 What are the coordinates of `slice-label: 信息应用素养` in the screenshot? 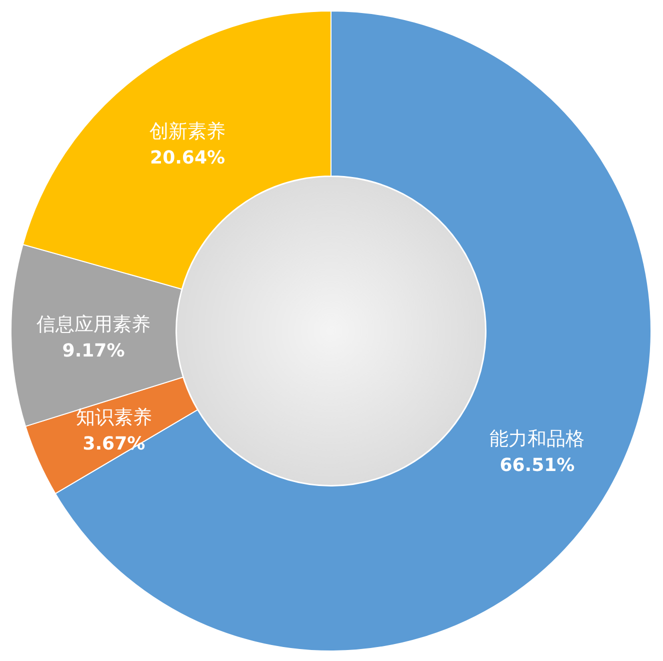 It's located at (93, 324).